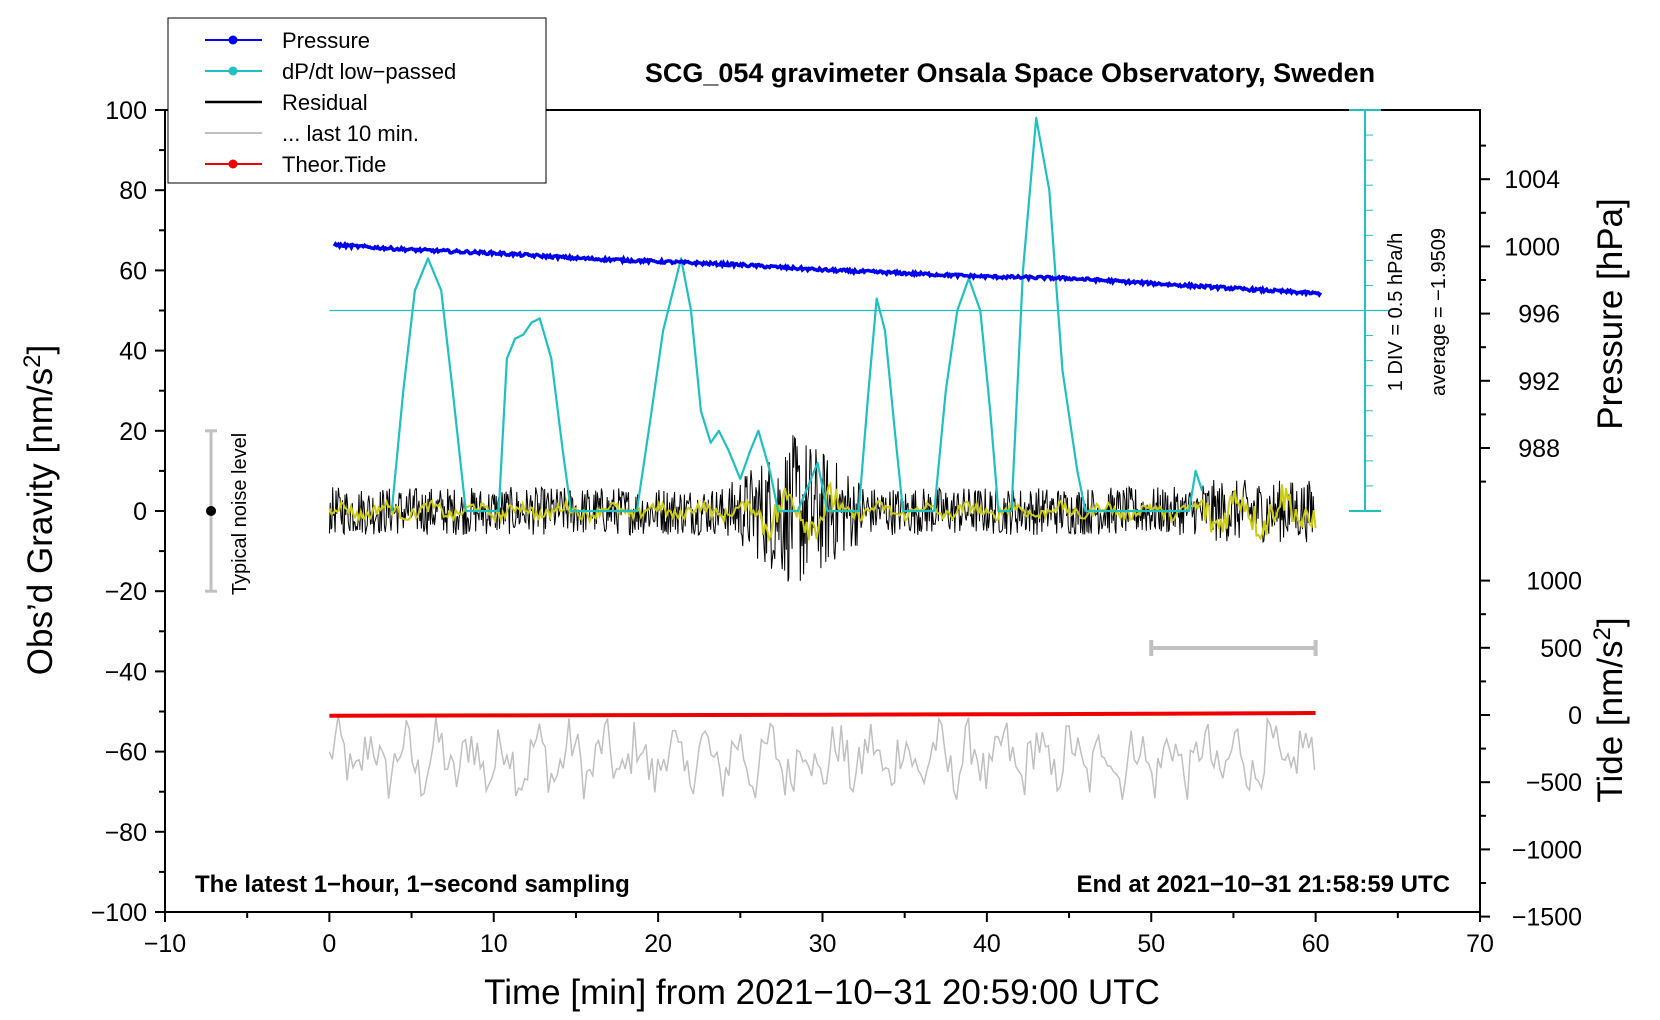  Describe the element at coordinates (822, 714) in the screenshot. I see `tide-series-line` at that location.